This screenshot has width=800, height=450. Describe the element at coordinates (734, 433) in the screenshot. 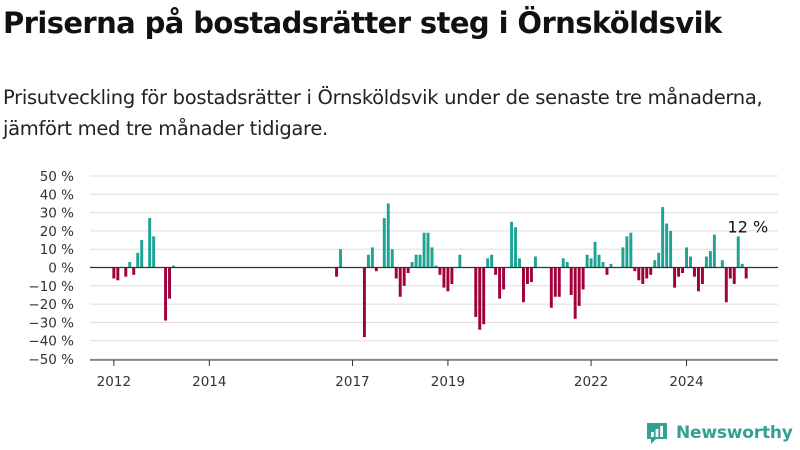

I see `brand-name: Newsworthy` at that location.